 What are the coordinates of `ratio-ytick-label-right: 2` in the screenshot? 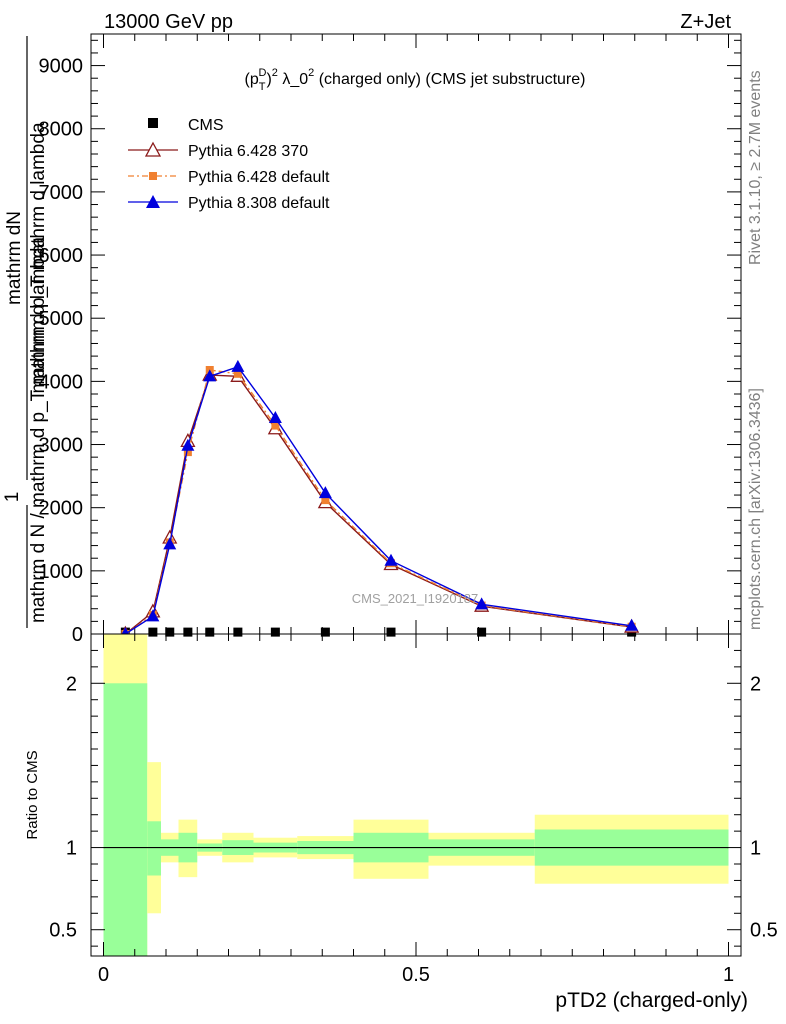 It's located at (755, 684).